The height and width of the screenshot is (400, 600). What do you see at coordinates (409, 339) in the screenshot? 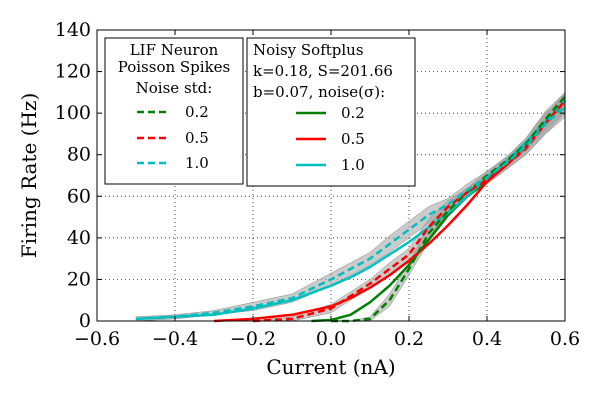
I see `x-tick-label: 0.2` at bounding box center [409, 339].